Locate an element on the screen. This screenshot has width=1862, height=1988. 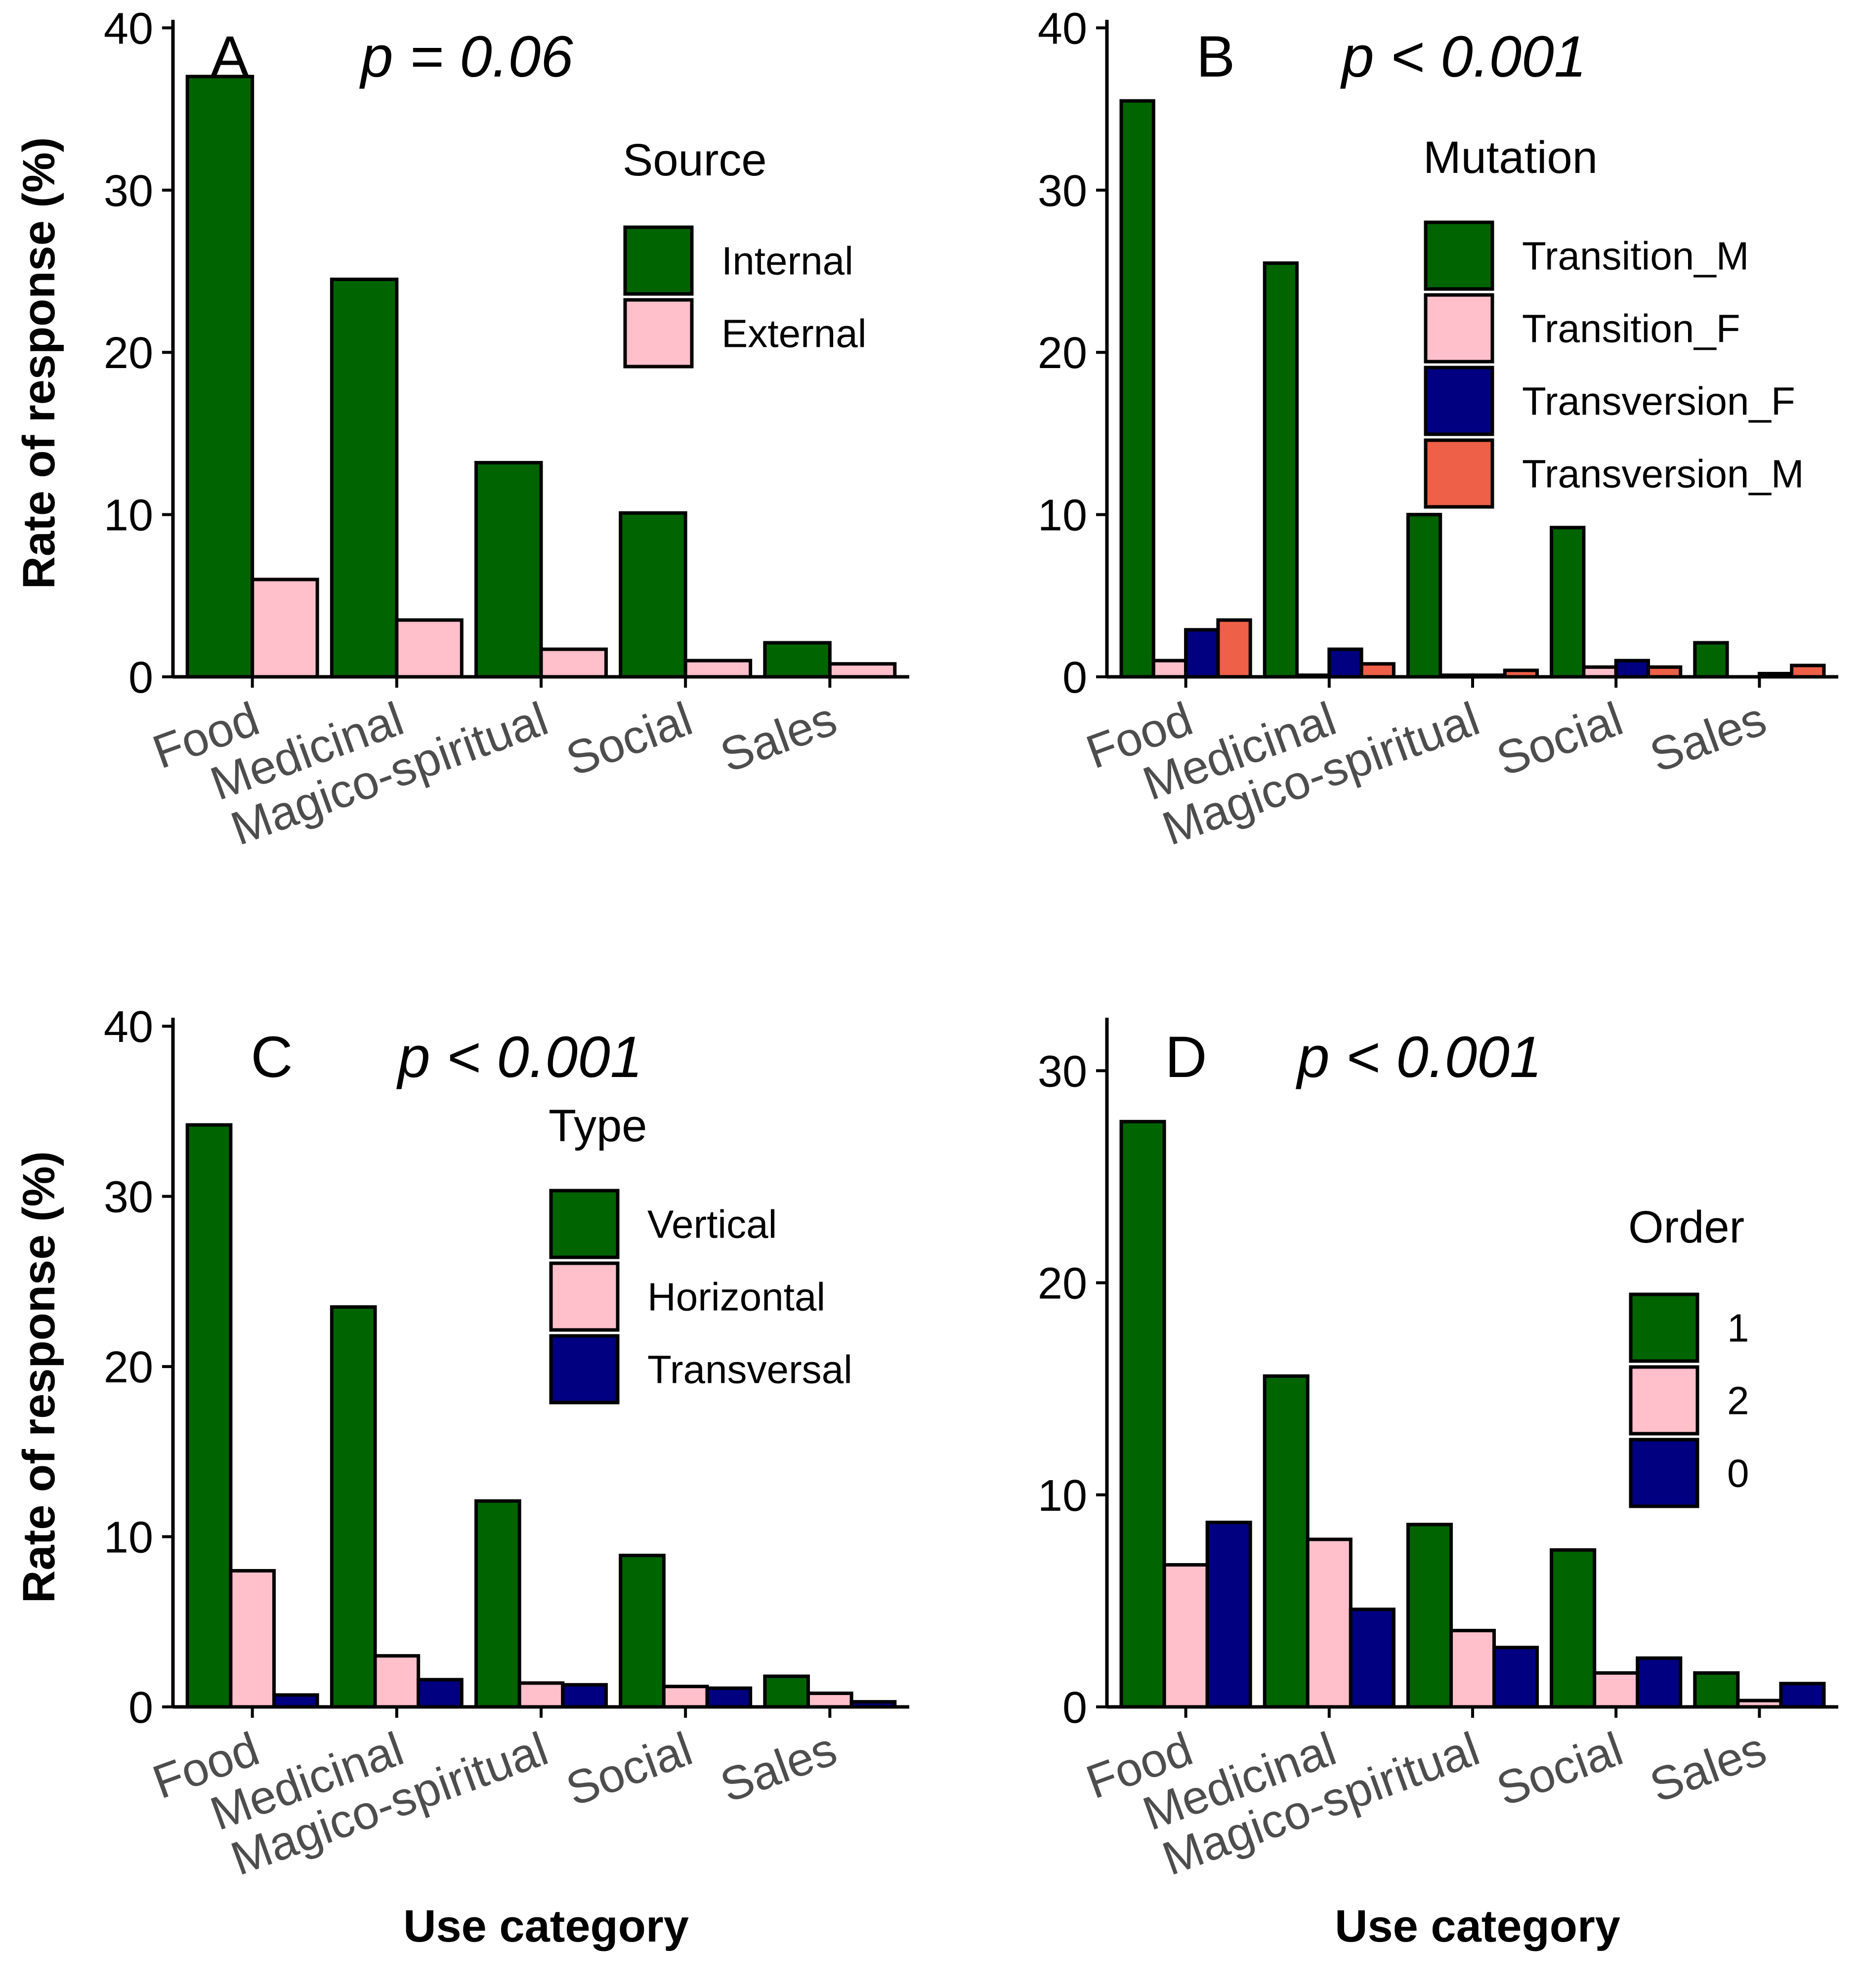
legend-title: Order is located at coordinates (1686, 1227).